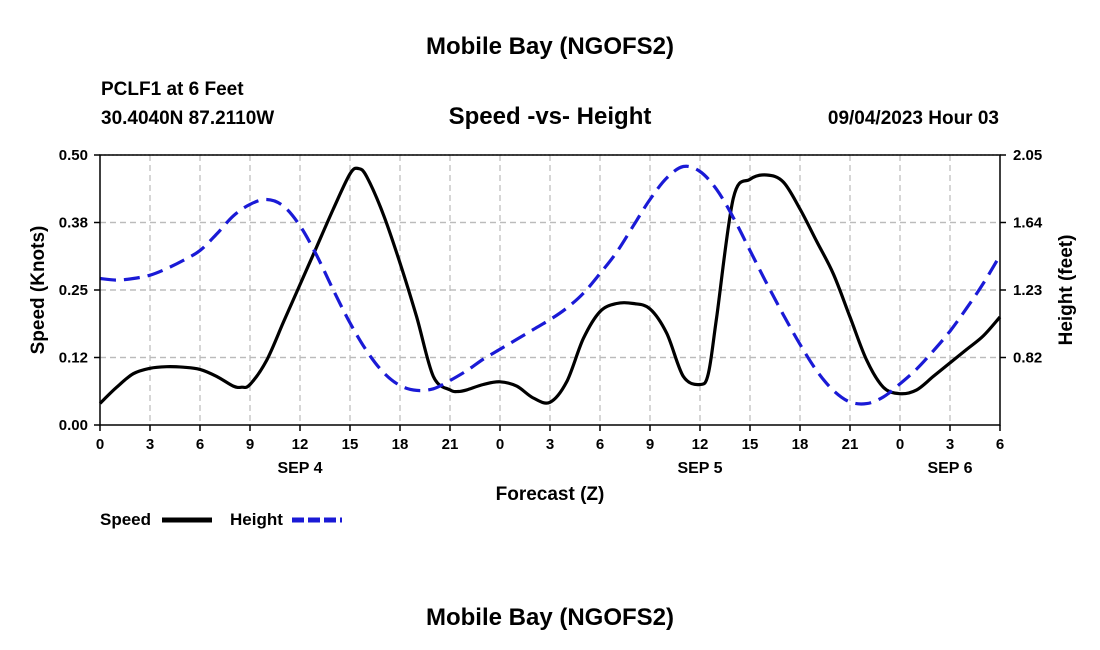  I want to click on legend-height-label: Height, so click(256, 519).